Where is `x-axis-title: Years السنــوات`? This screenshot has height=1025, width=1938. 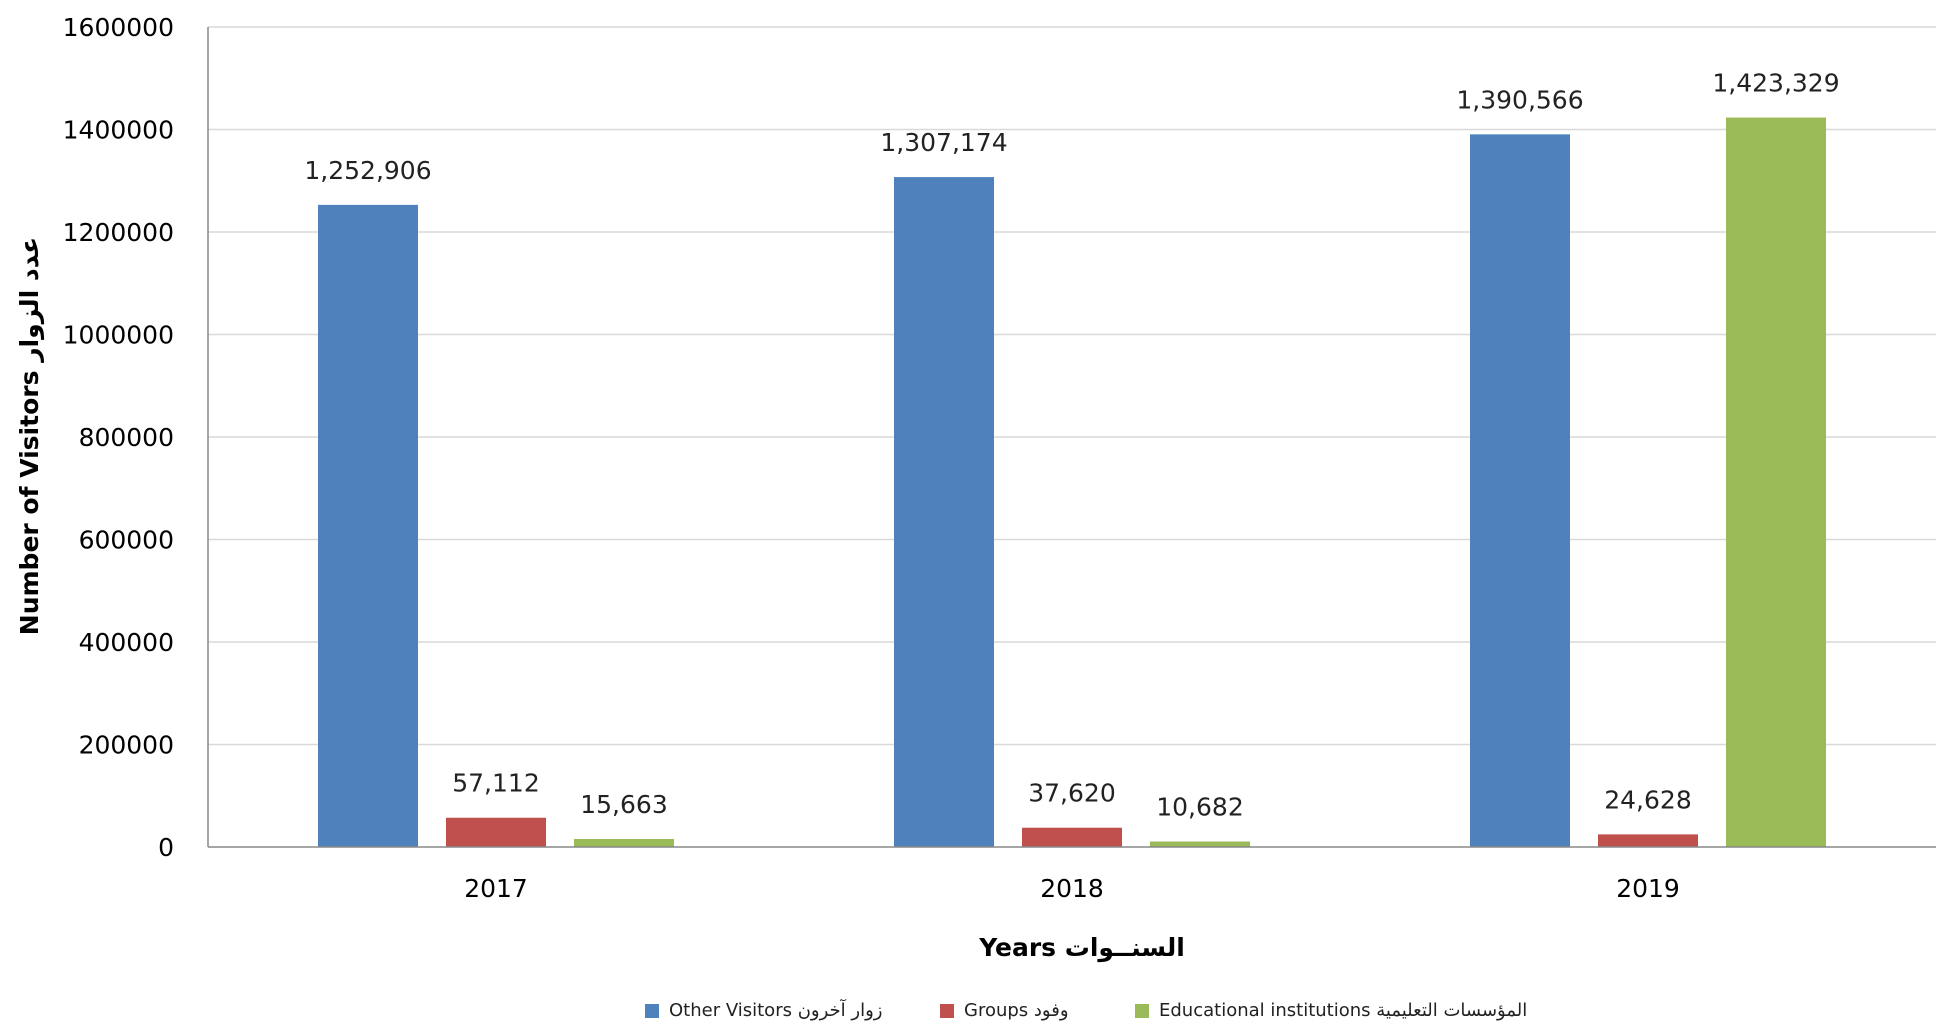 x-axis-title: Years السنــوات is located at coordinates (1081, 948).